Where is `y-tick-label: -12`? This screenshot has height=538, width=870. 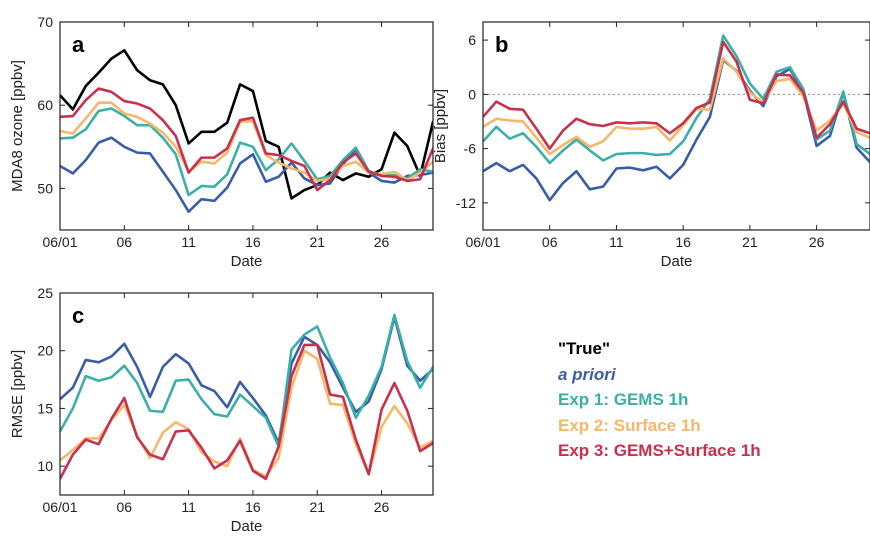
y-tick-label: -12 is located at coordinates (466, 203).